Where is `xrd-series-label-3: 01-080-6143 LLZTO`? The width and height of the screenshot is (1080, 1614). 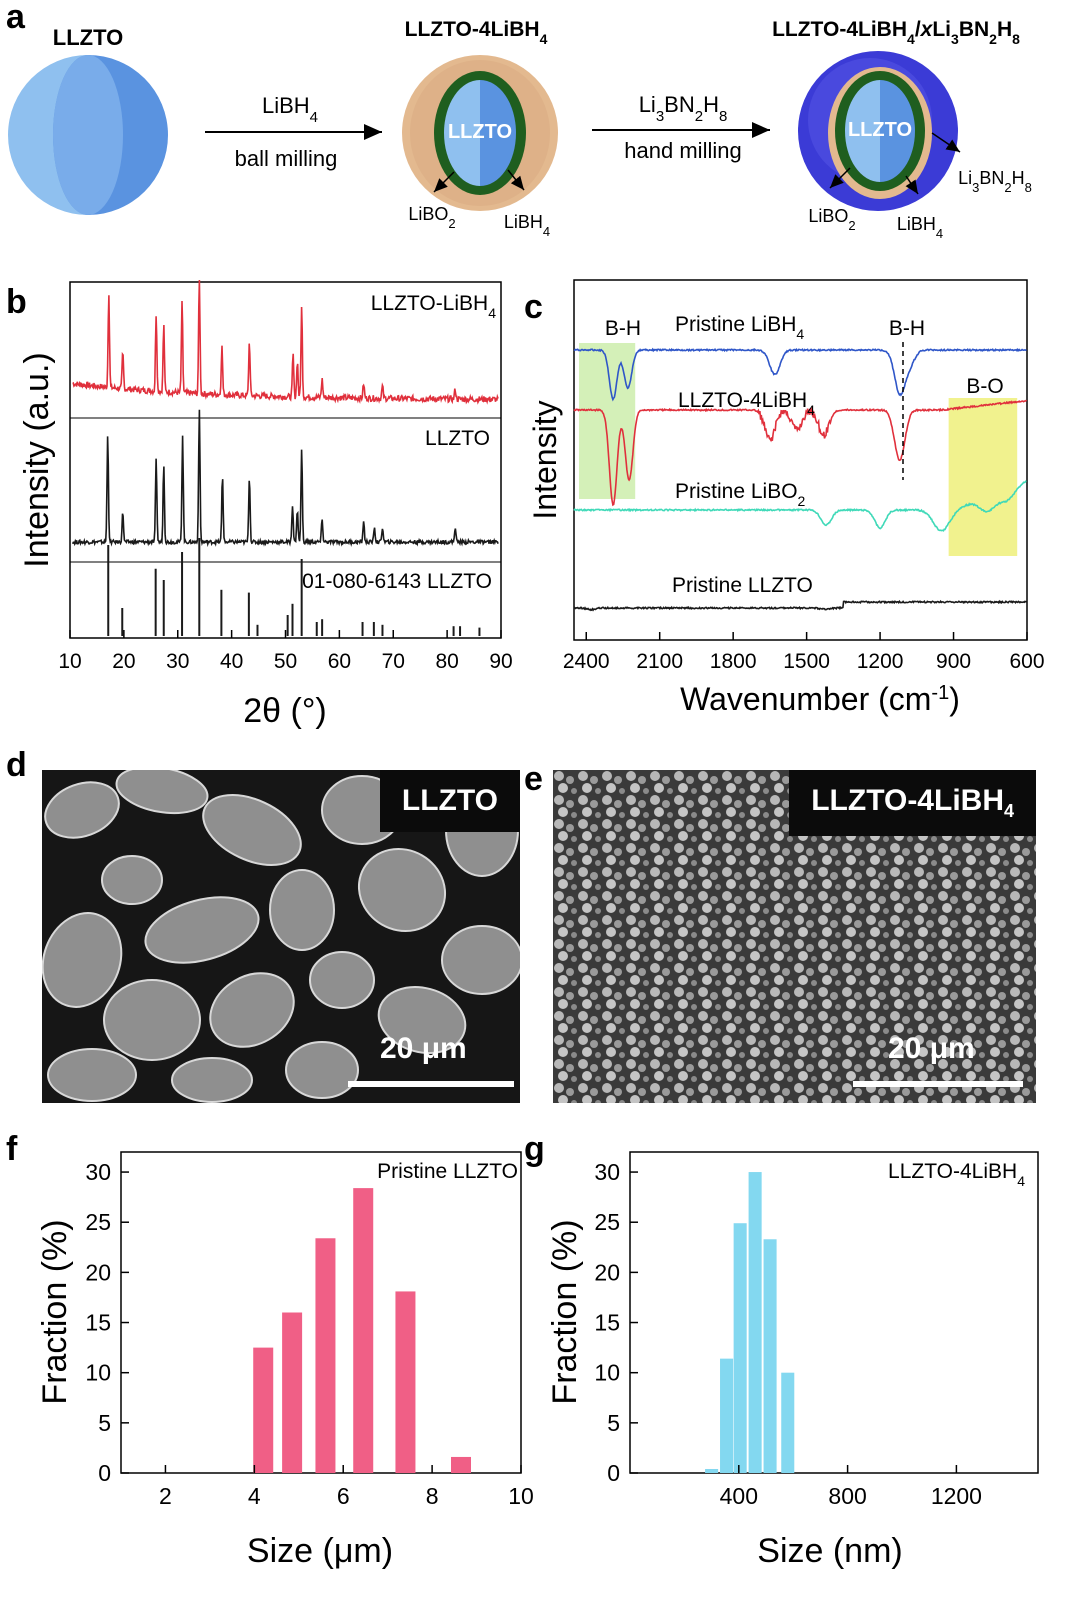
xrd-series-label-3: 01-080-6143 LLZTO is located at coordinates (397, 581).